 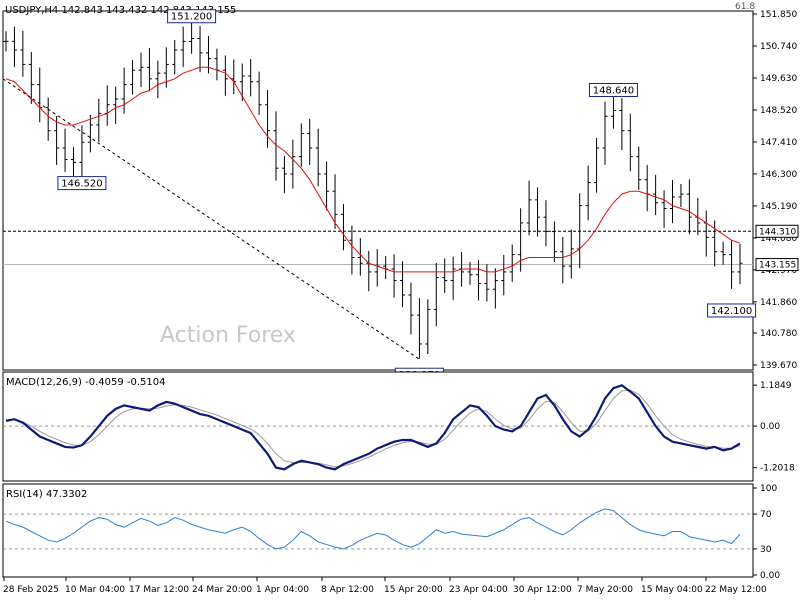 I want to click on current-price-tag: 143.155, so click(x=777, y=265).